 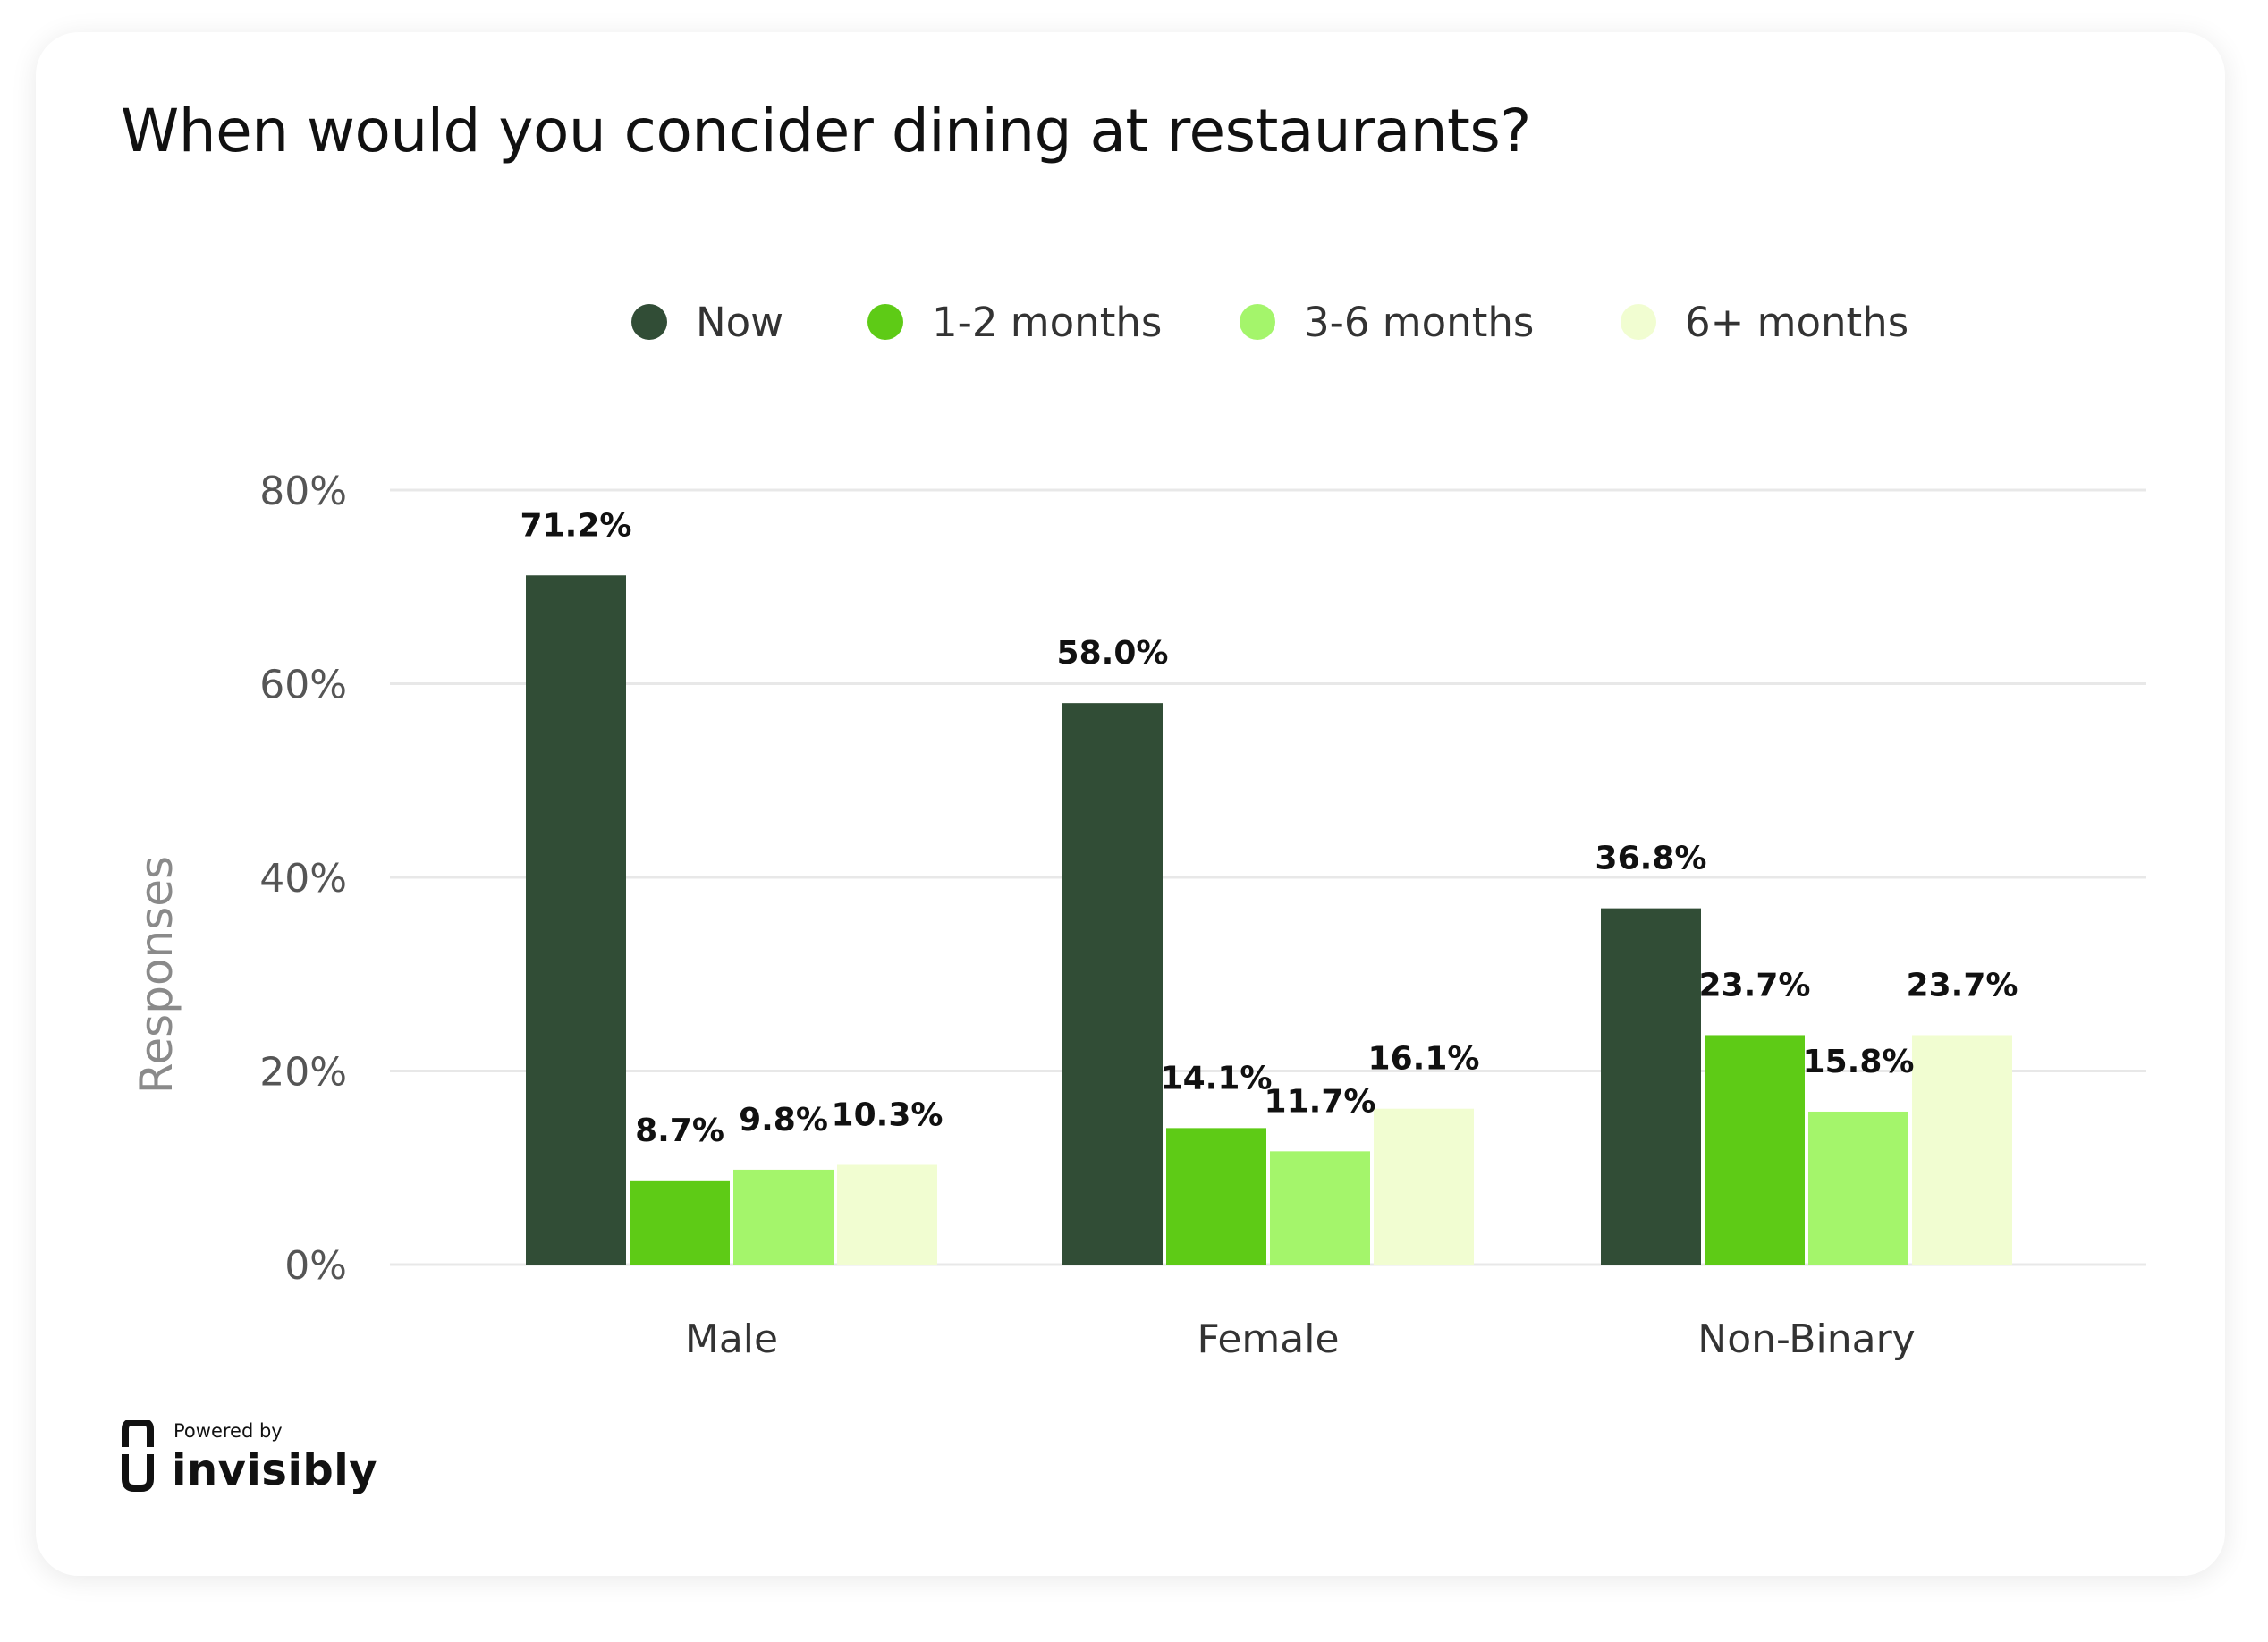 I want to click on bar-non-binary-now, so click(x=1651, y=1086).